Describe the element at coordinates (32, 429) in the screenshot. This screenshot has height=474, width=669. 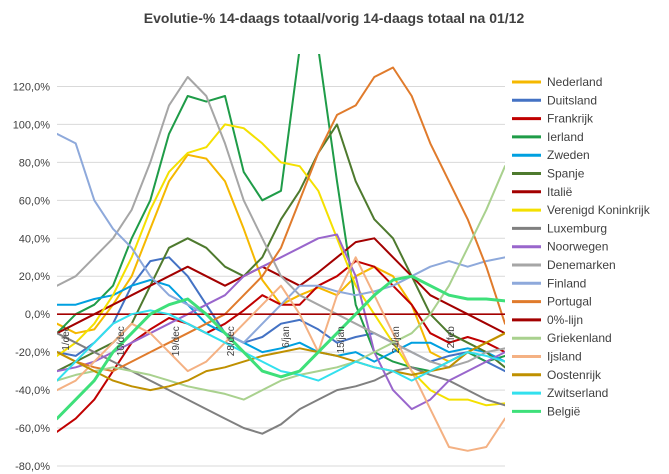
I see `y-tick-label: -60,0%` at that location.